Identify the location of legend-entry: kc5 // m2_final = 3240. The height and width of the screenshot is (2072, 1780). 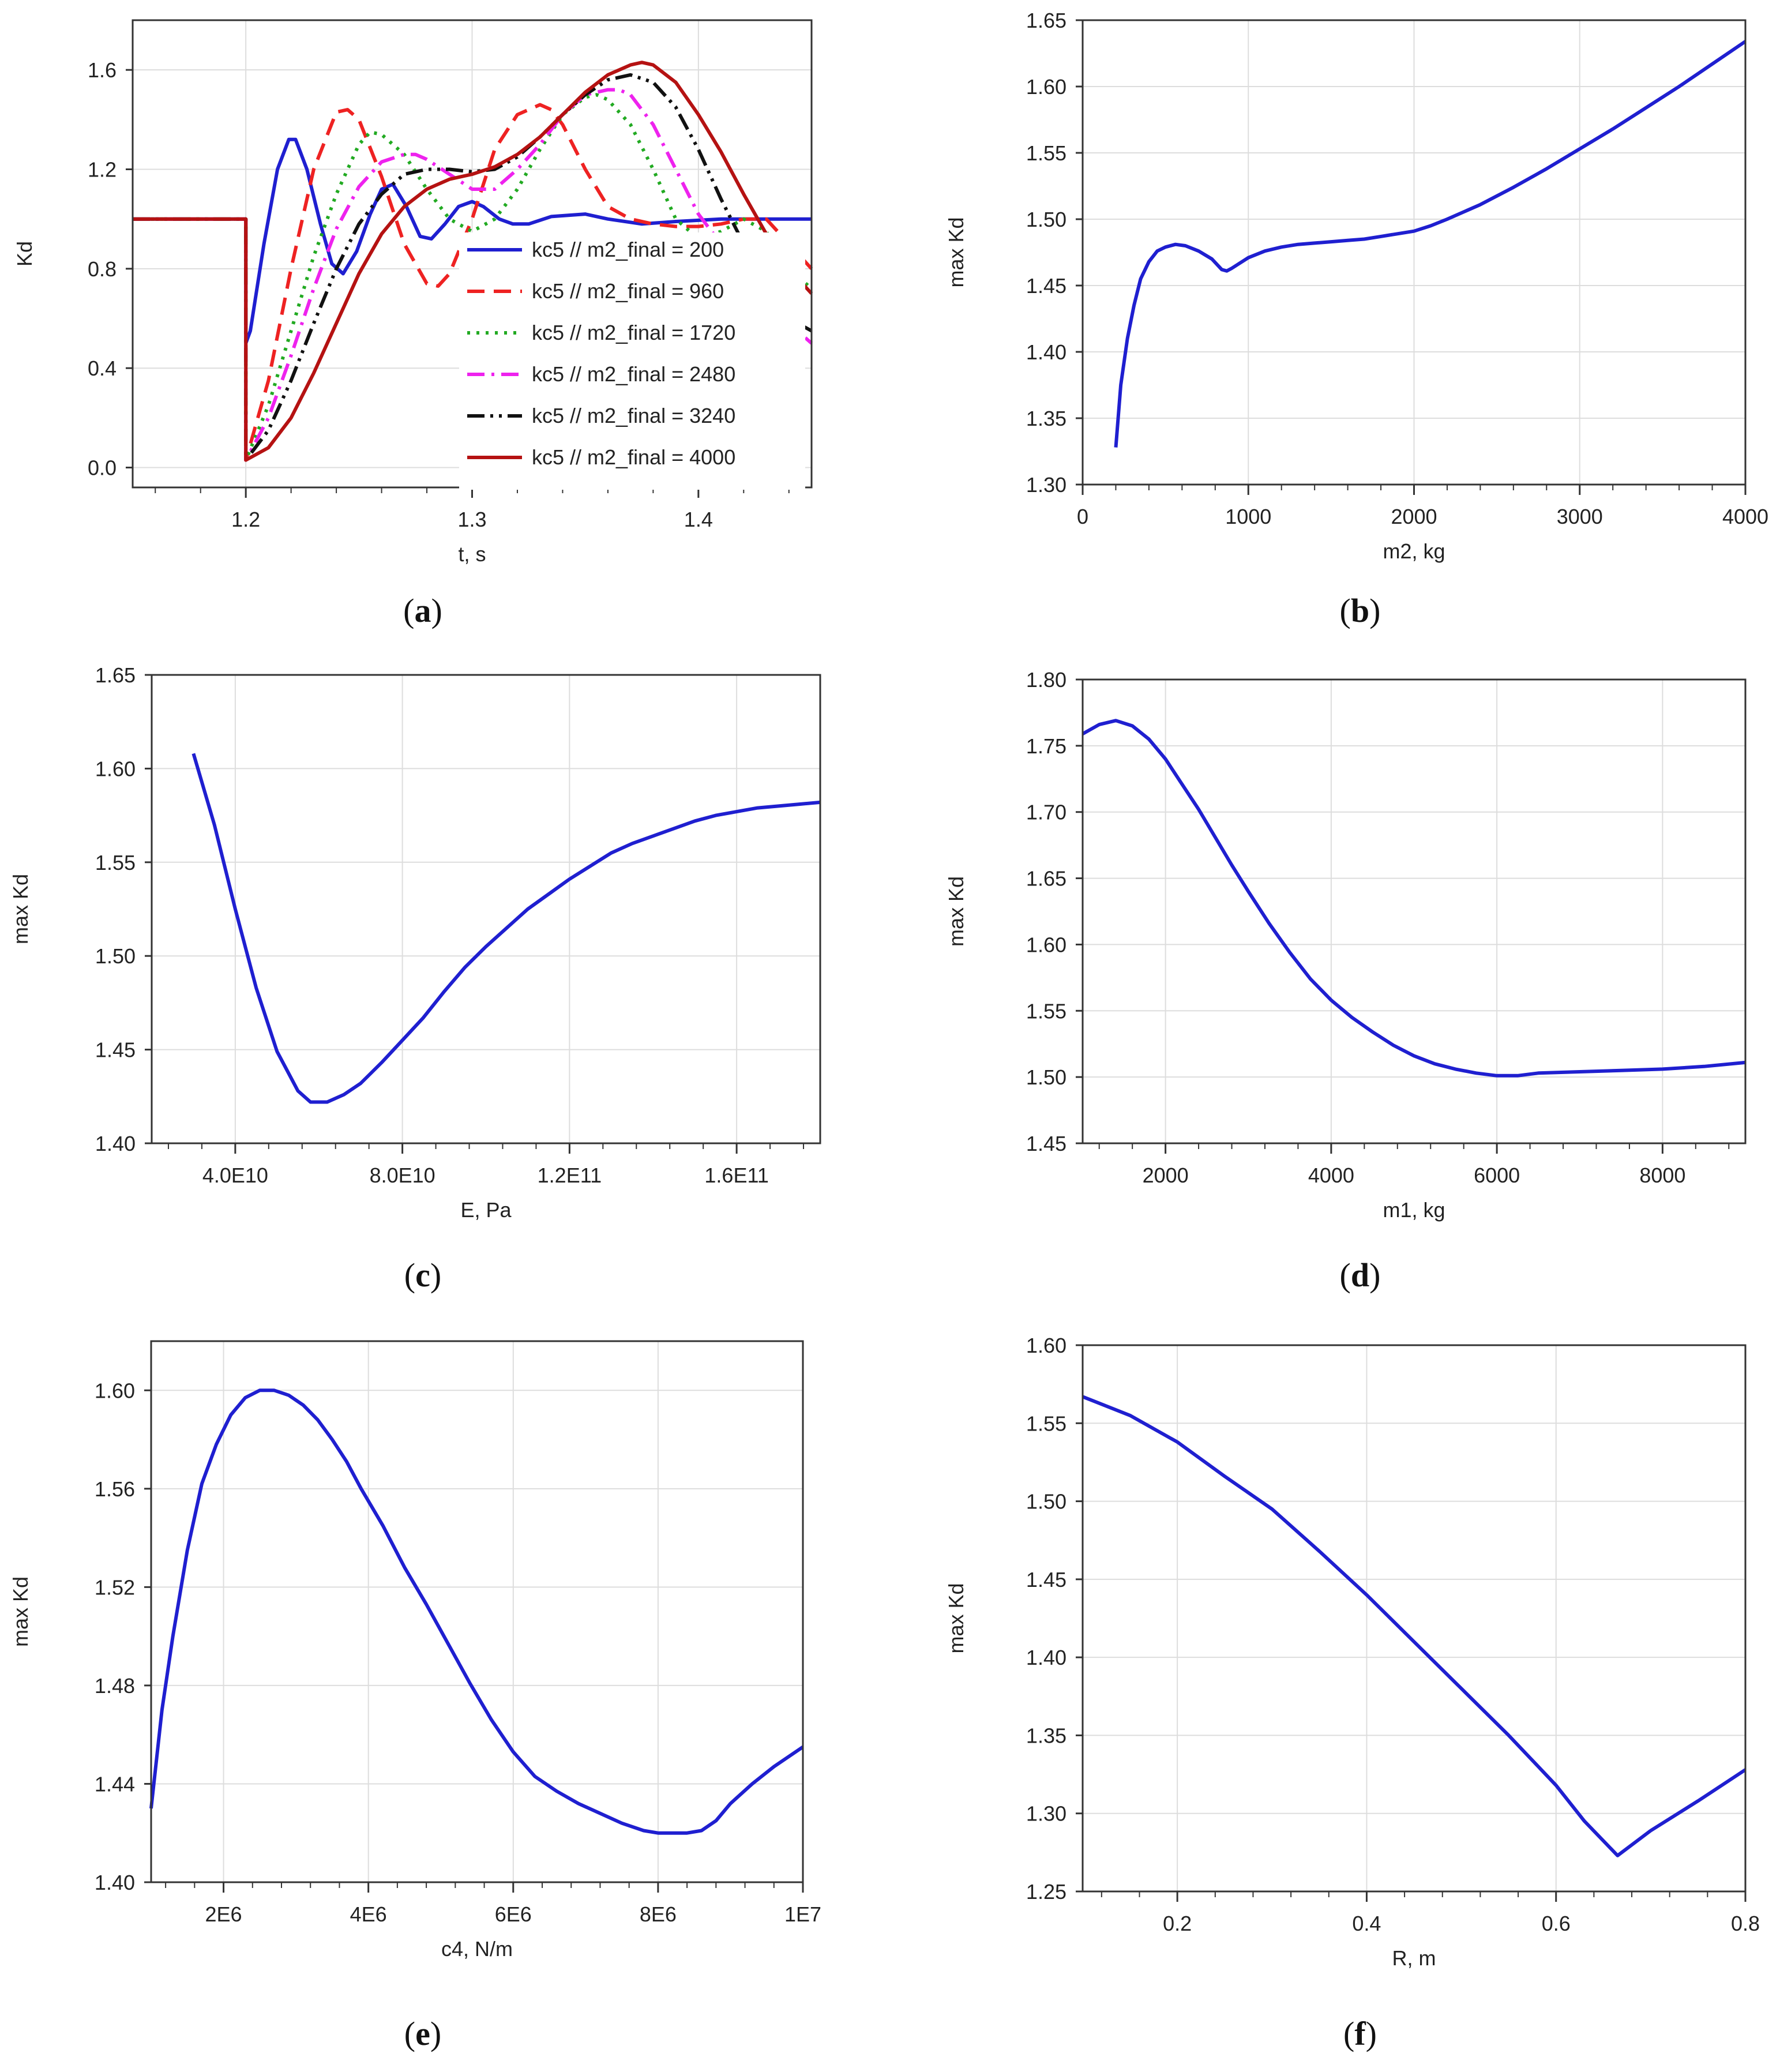
(633, 415).